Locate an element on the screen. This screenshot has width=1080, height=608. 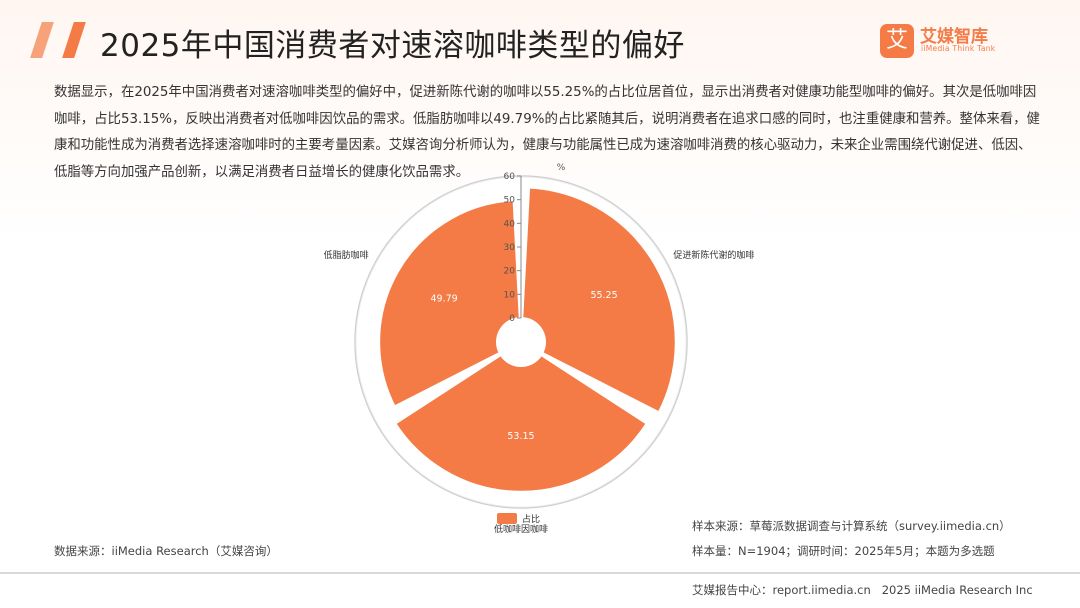
rose-category-label-1: 促进新陈代谢的咖啡 is located at coordinates (713, 255).